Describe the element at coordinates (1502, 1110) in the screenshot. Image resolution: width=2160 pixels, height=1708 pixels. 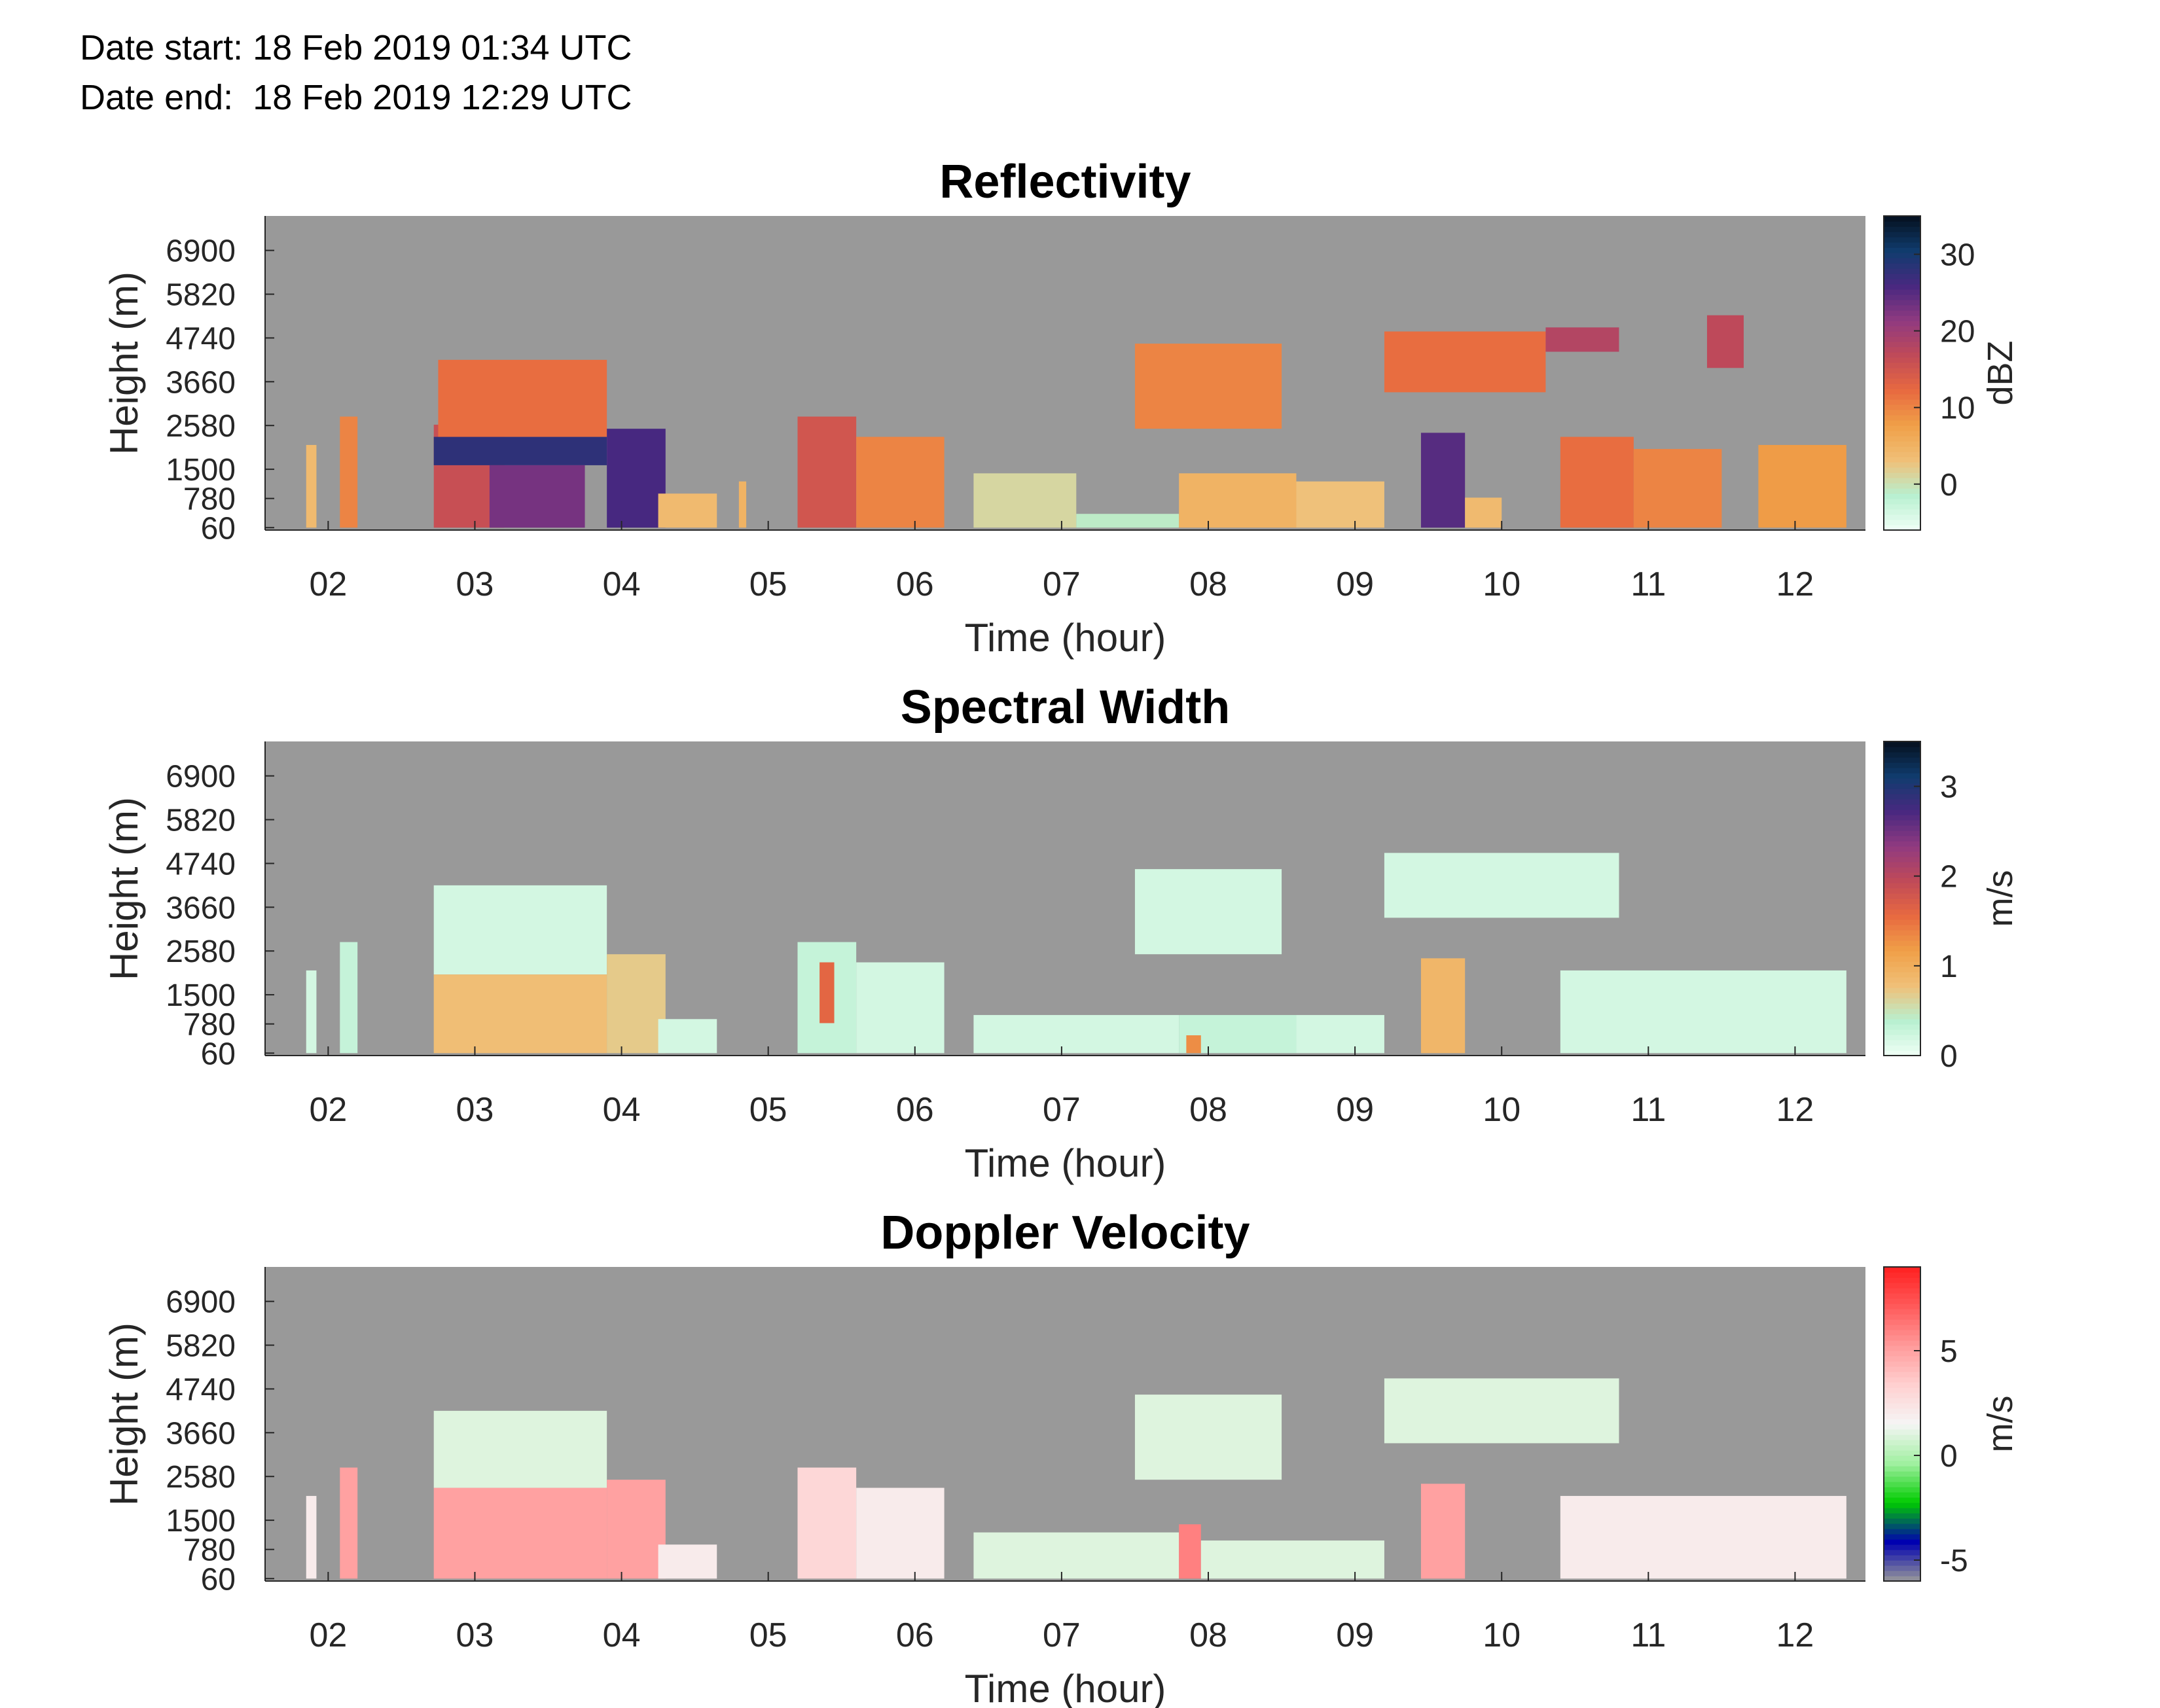
I see `panel2-x-tick-label: 10` at that location.